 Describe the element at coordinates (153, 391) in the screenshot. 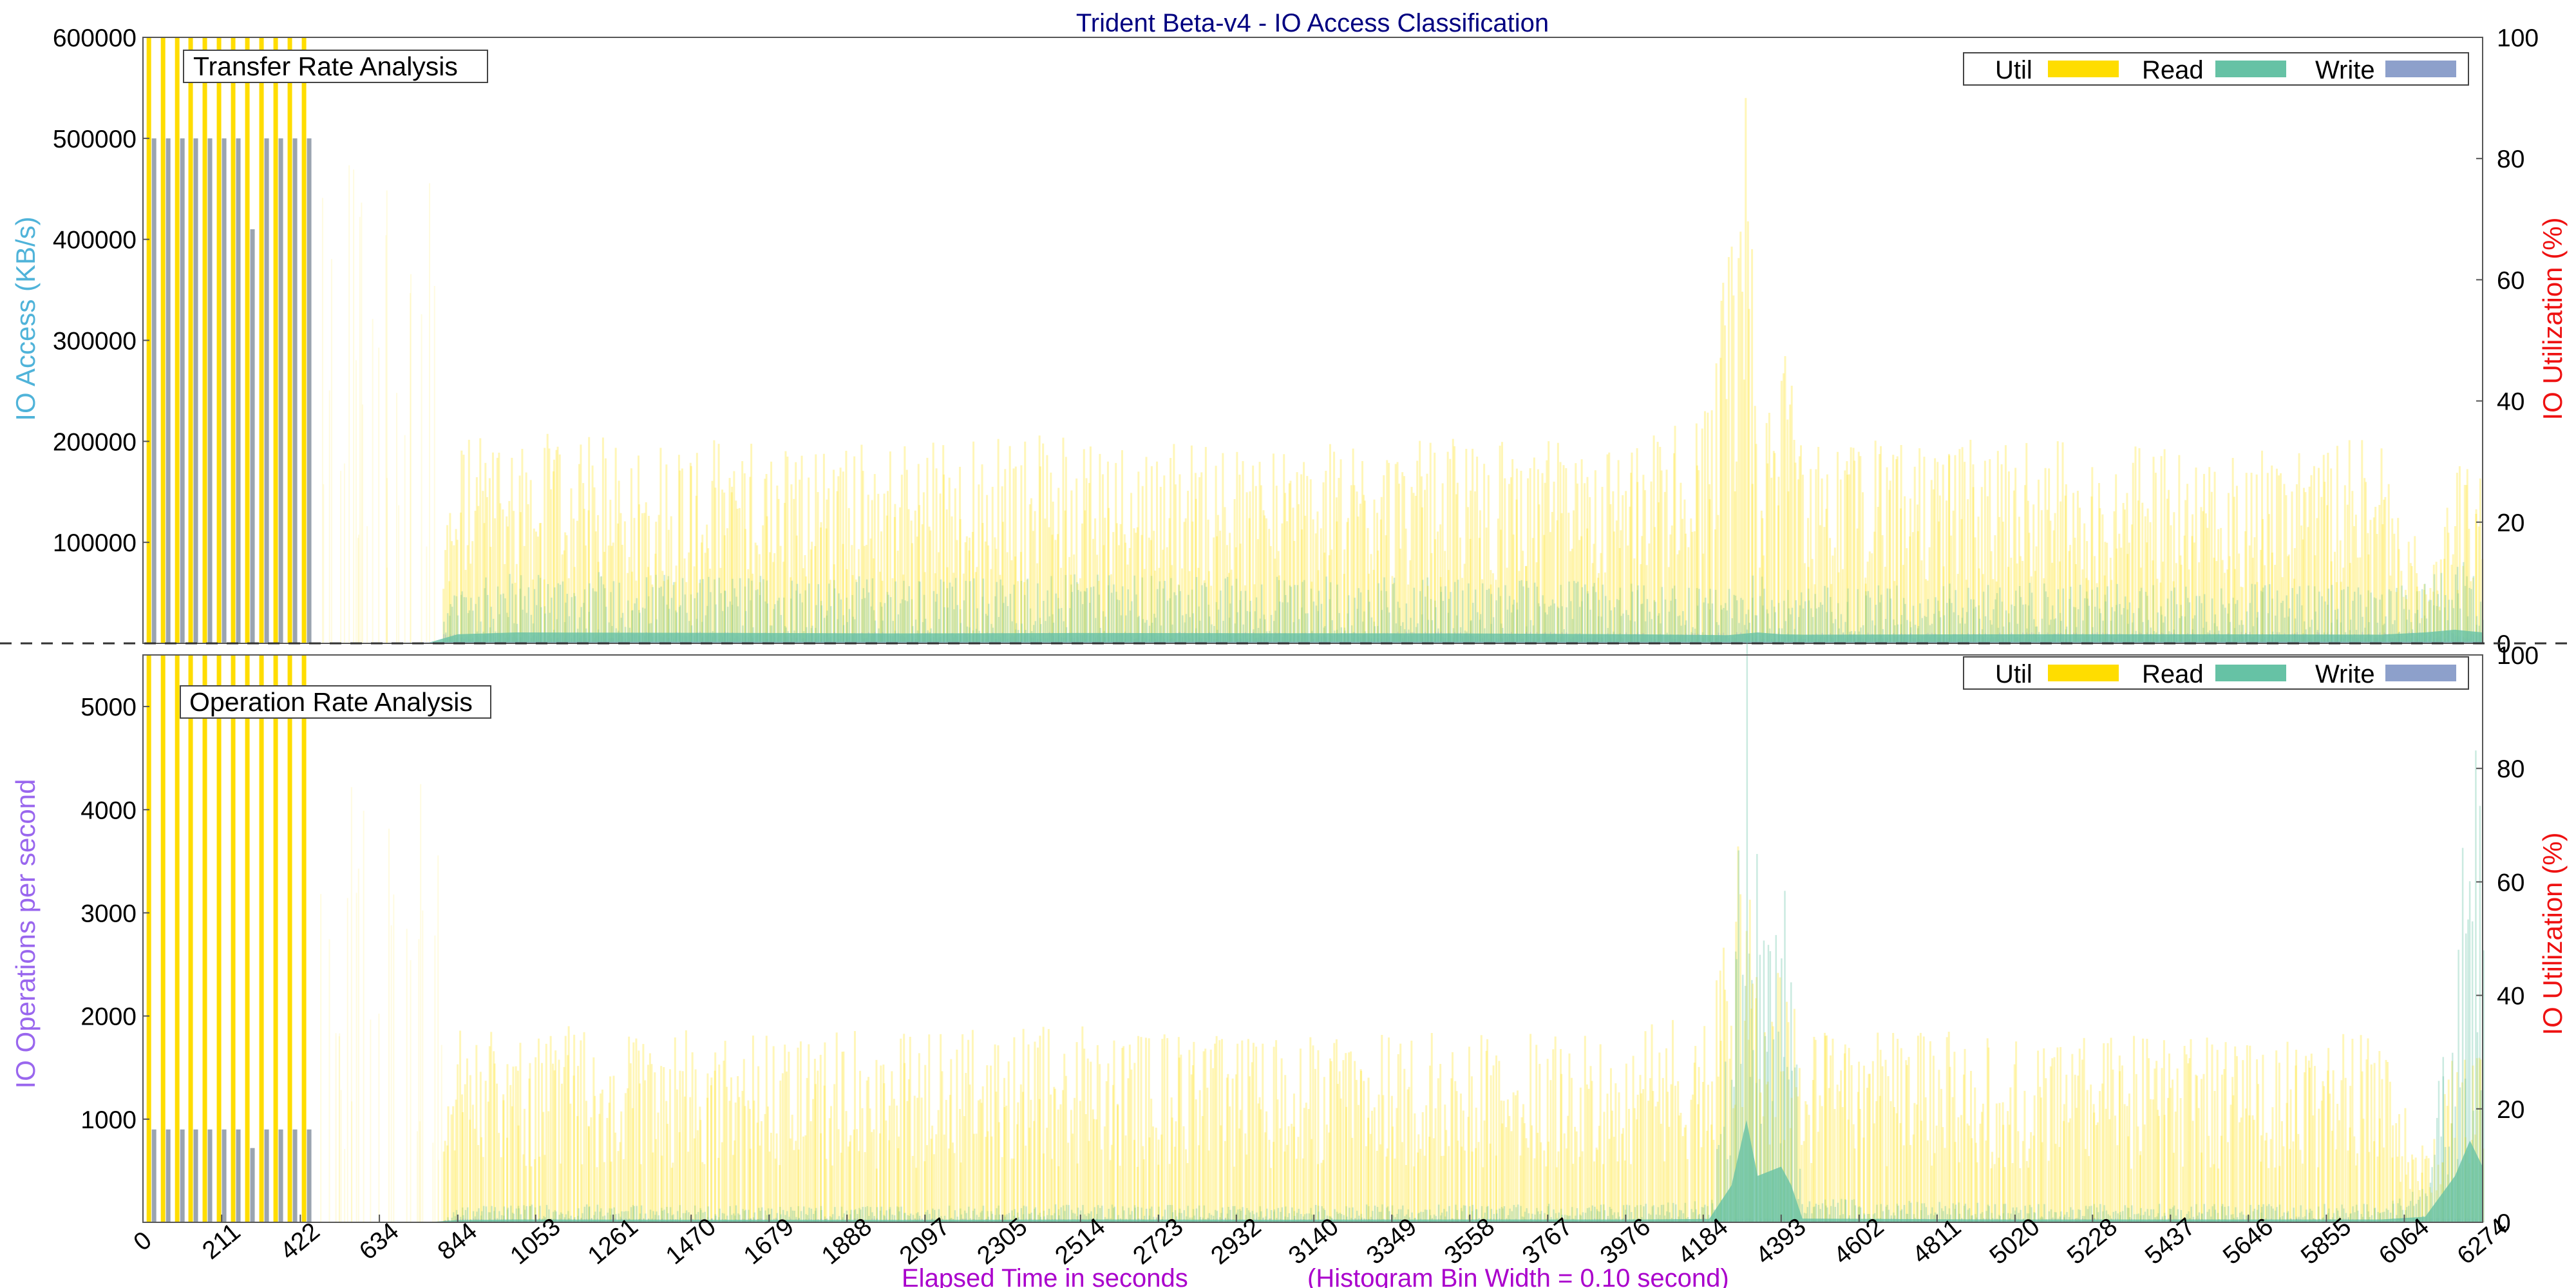

I see `write-burst` at that location.